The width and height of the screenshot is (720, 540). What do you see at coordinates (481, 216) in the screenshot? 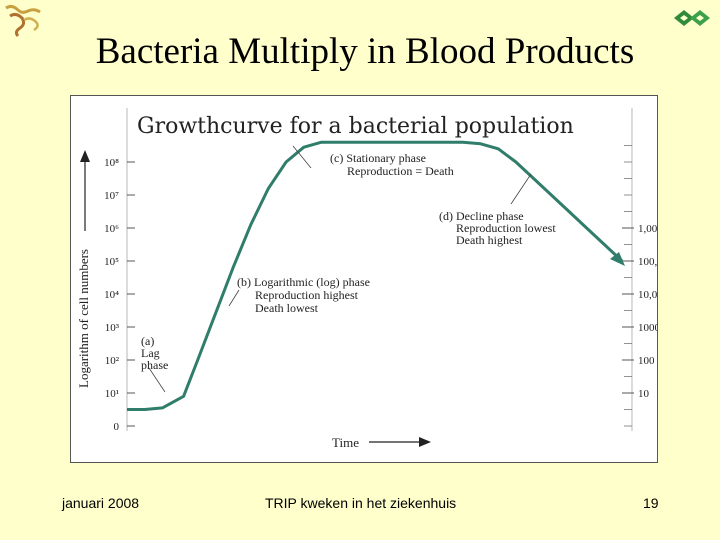
I see `annotation-text: (d) Decline phase` at bounding box center [481, 216].